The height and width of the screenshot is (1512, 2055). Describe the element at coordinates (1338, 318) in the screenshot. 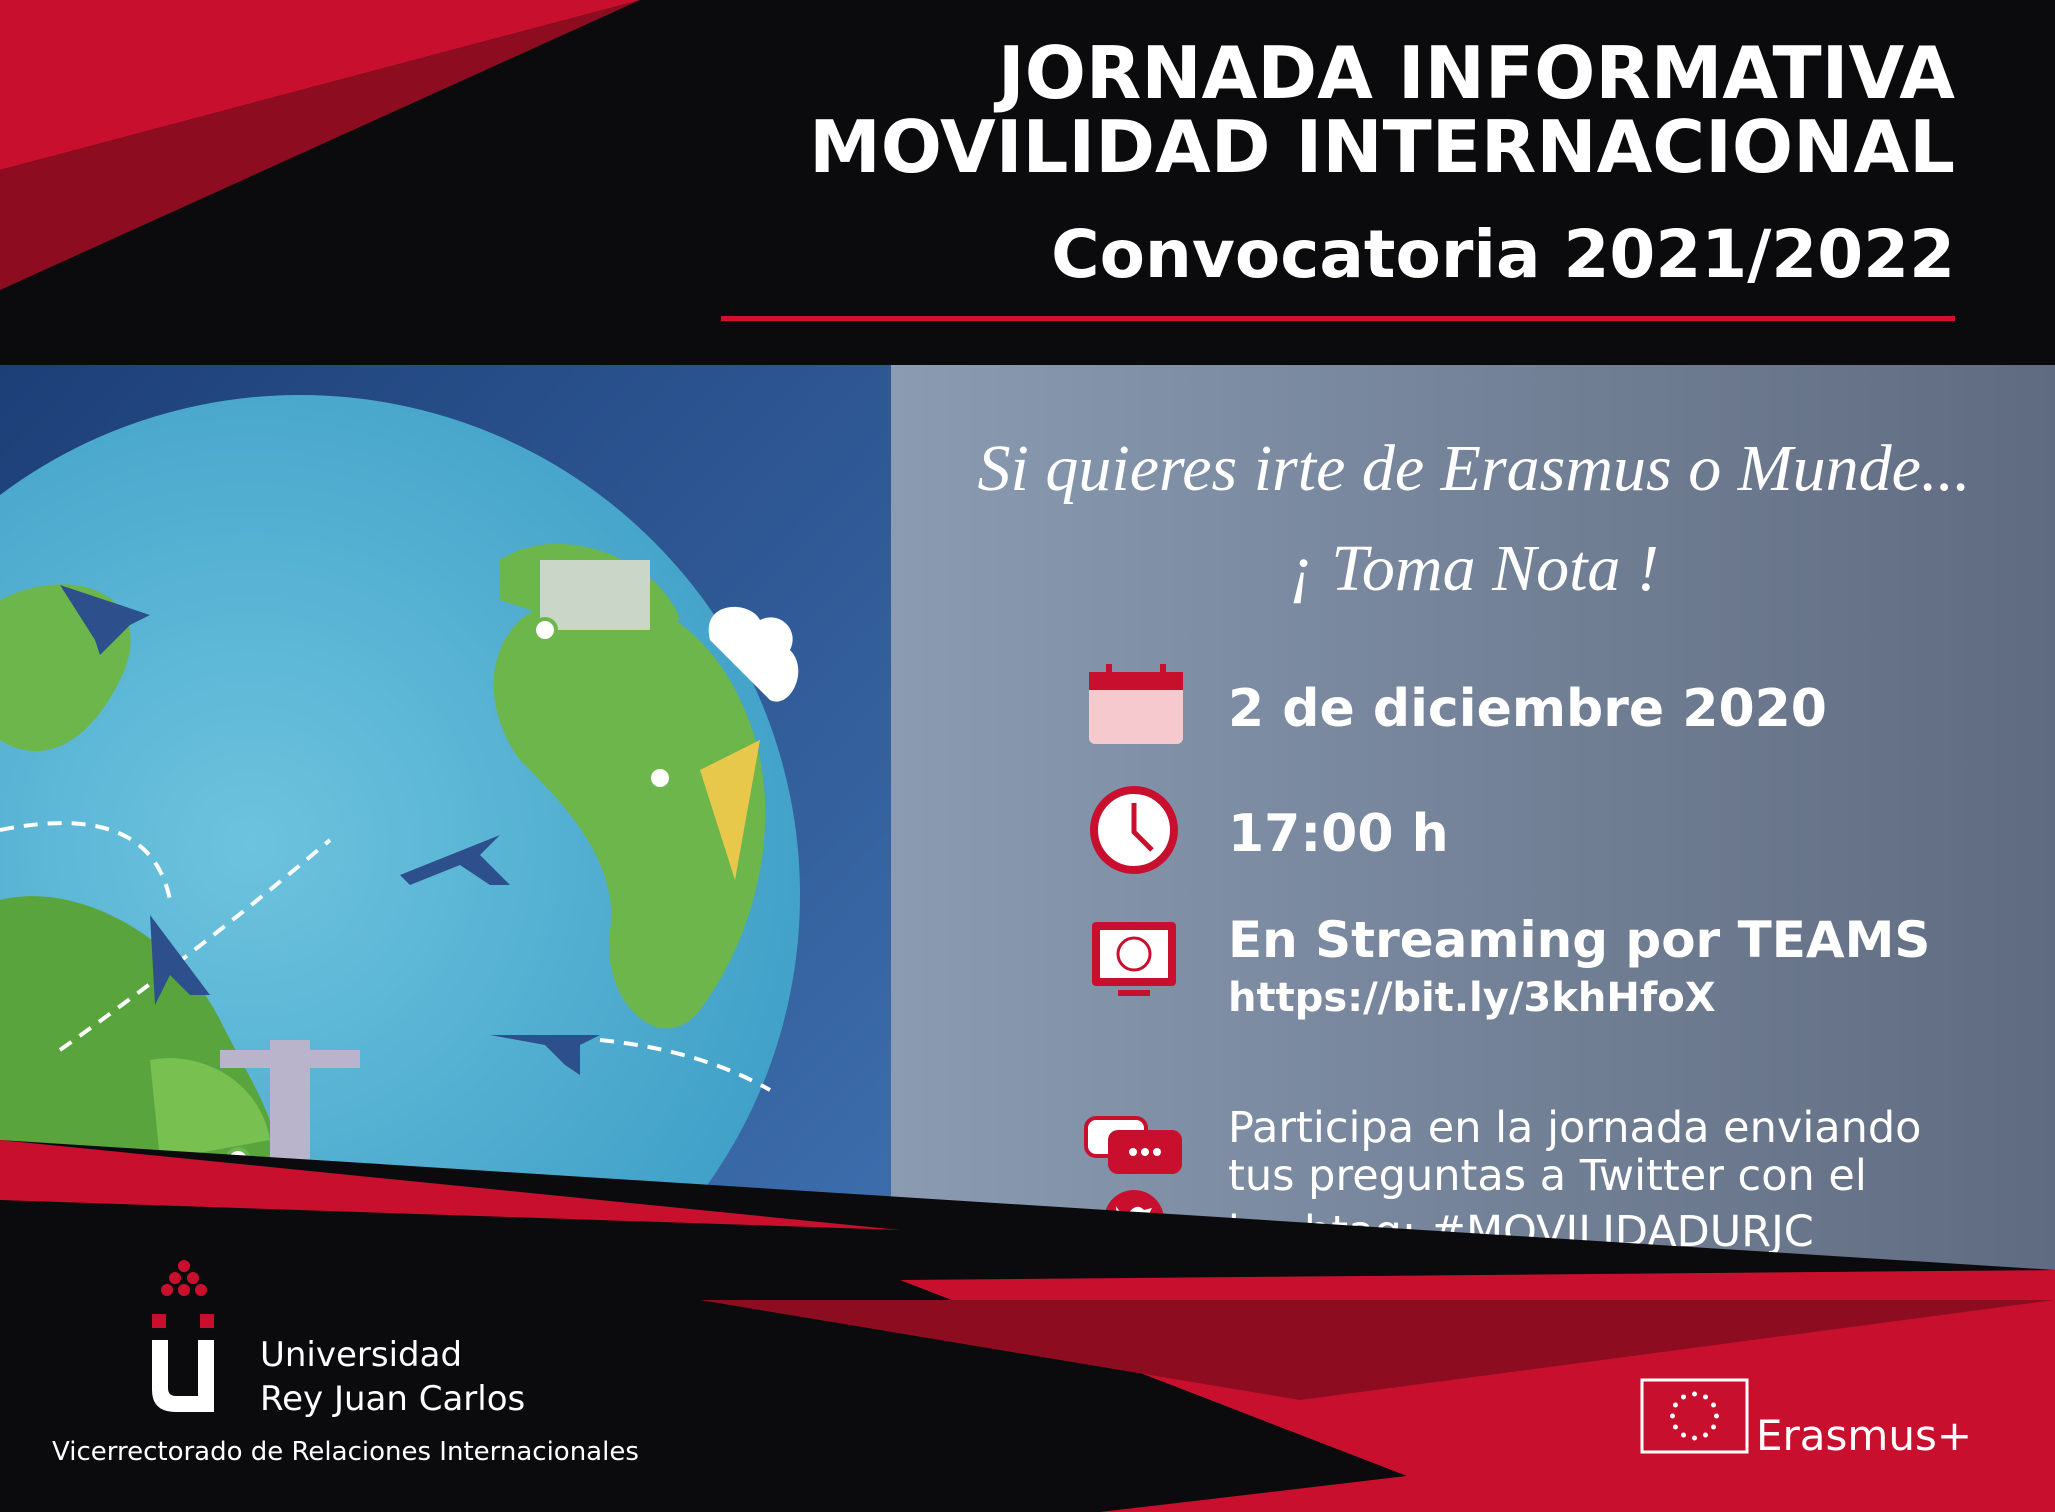

I see `rule` at that location.